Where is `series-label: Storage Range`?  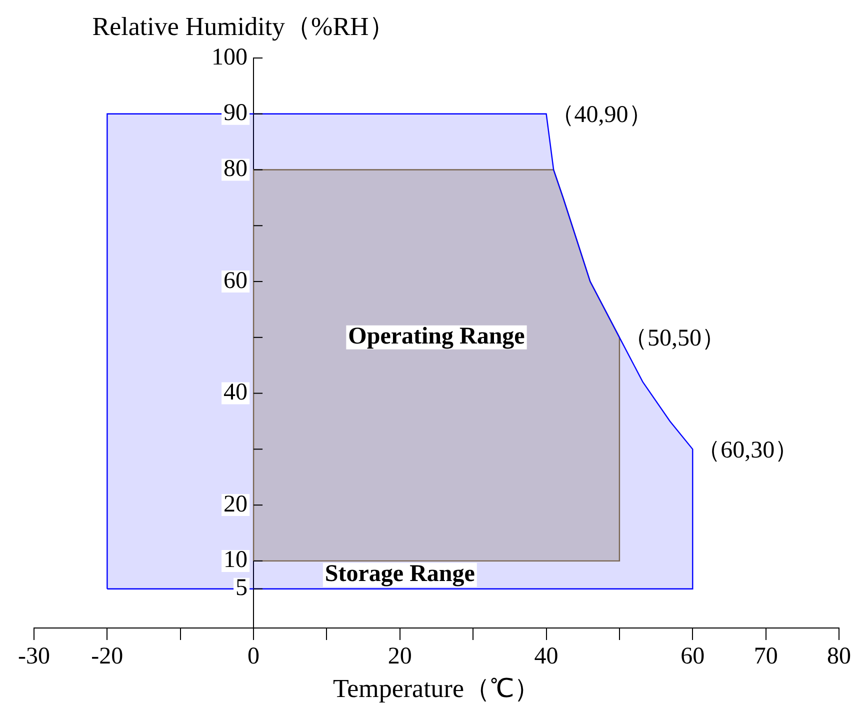
series-label: Storage Range is located at coordinates (400, 574).